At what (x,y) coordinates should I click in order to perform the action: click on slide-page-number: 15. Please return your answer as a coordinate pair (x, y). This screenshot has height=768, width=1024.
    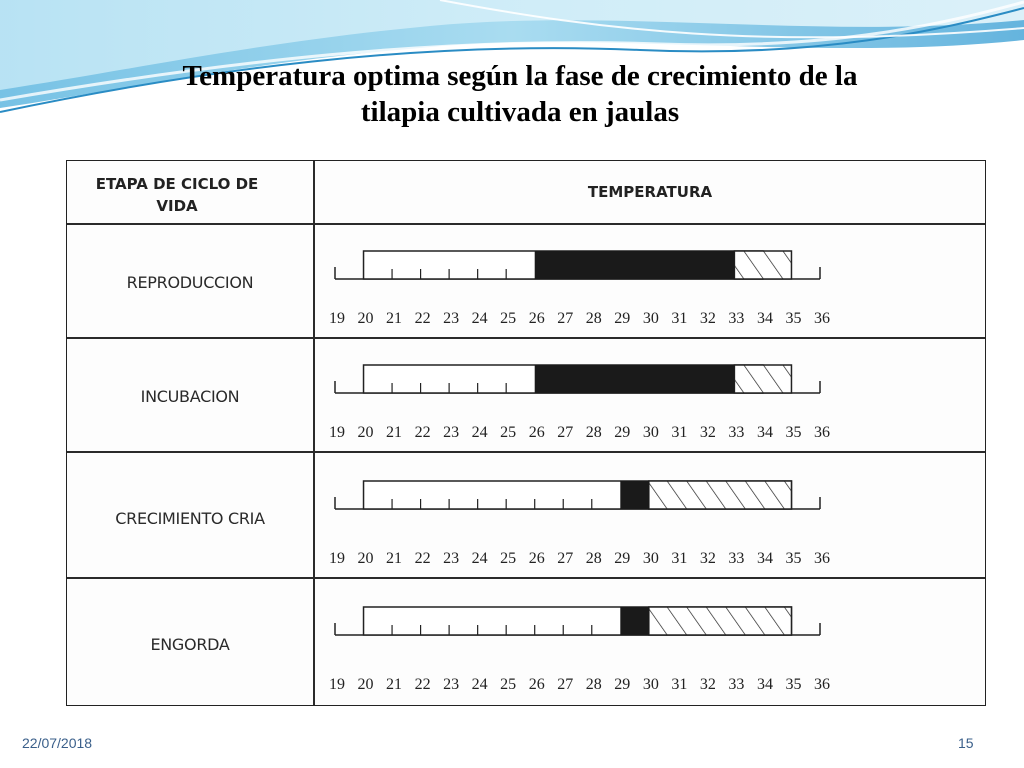
    Looking at the image, I should click on (966, 743).